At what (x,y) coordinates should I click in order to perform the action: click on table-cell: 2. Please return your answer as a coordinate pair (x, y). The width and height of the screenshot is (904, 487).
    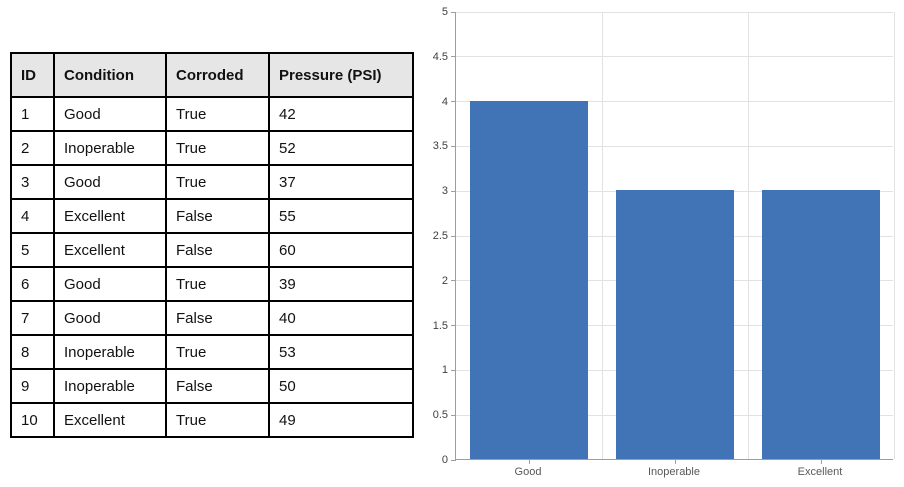
    Looking at the image, I should click on (32, 148).